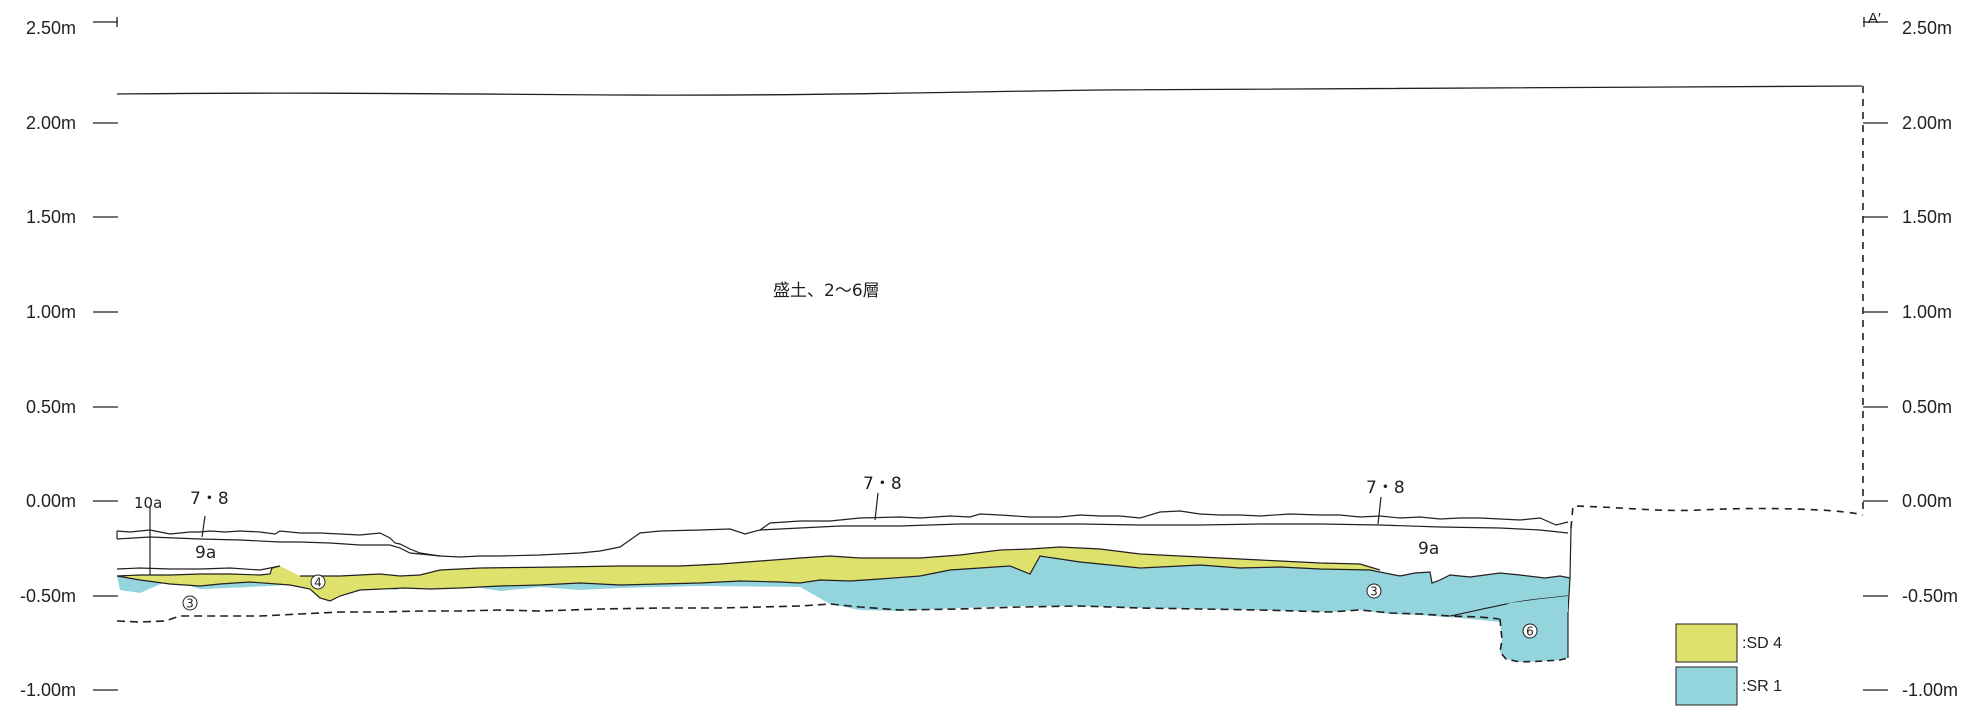 Image resolution: width=1967 pixels, height=707 pixels. I want to click on legend-label-sd4: :SD 4, so click(1762, 643).